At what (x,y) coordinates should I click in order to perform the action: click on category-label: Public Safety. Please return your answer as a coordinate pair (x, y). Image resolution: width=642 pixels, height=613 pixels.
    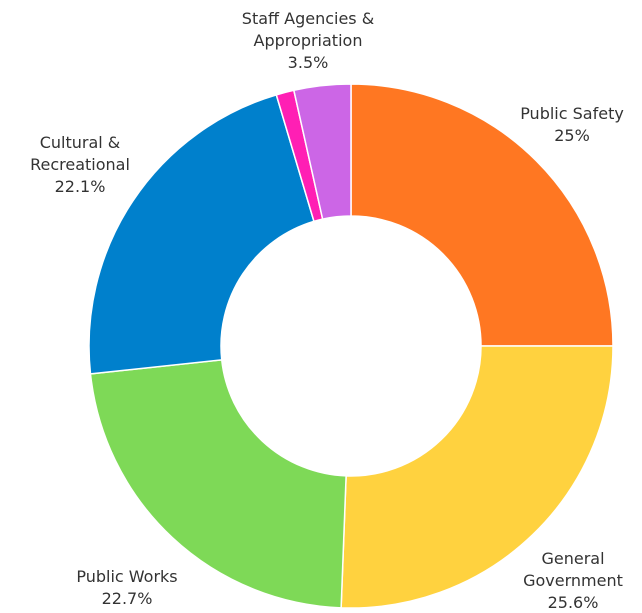
    Looking at the image, I should click on (572, 113).